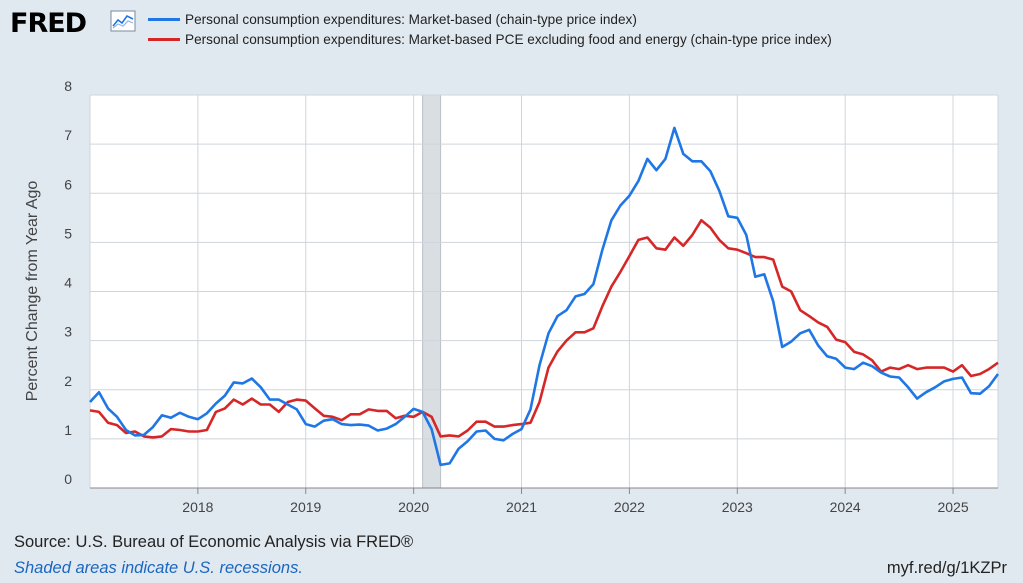  I want to click on y-axis-ticks: 0 1 2 3 4 5 6 7 8, so click(68, 282).